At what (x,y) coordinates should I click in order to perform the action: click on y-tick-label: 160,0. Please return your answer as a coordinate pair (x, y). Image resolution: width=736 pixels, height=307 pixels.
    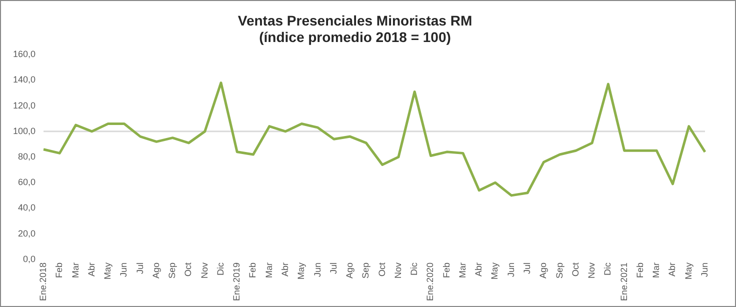
    Looking at the image, I should click on (24, 54).